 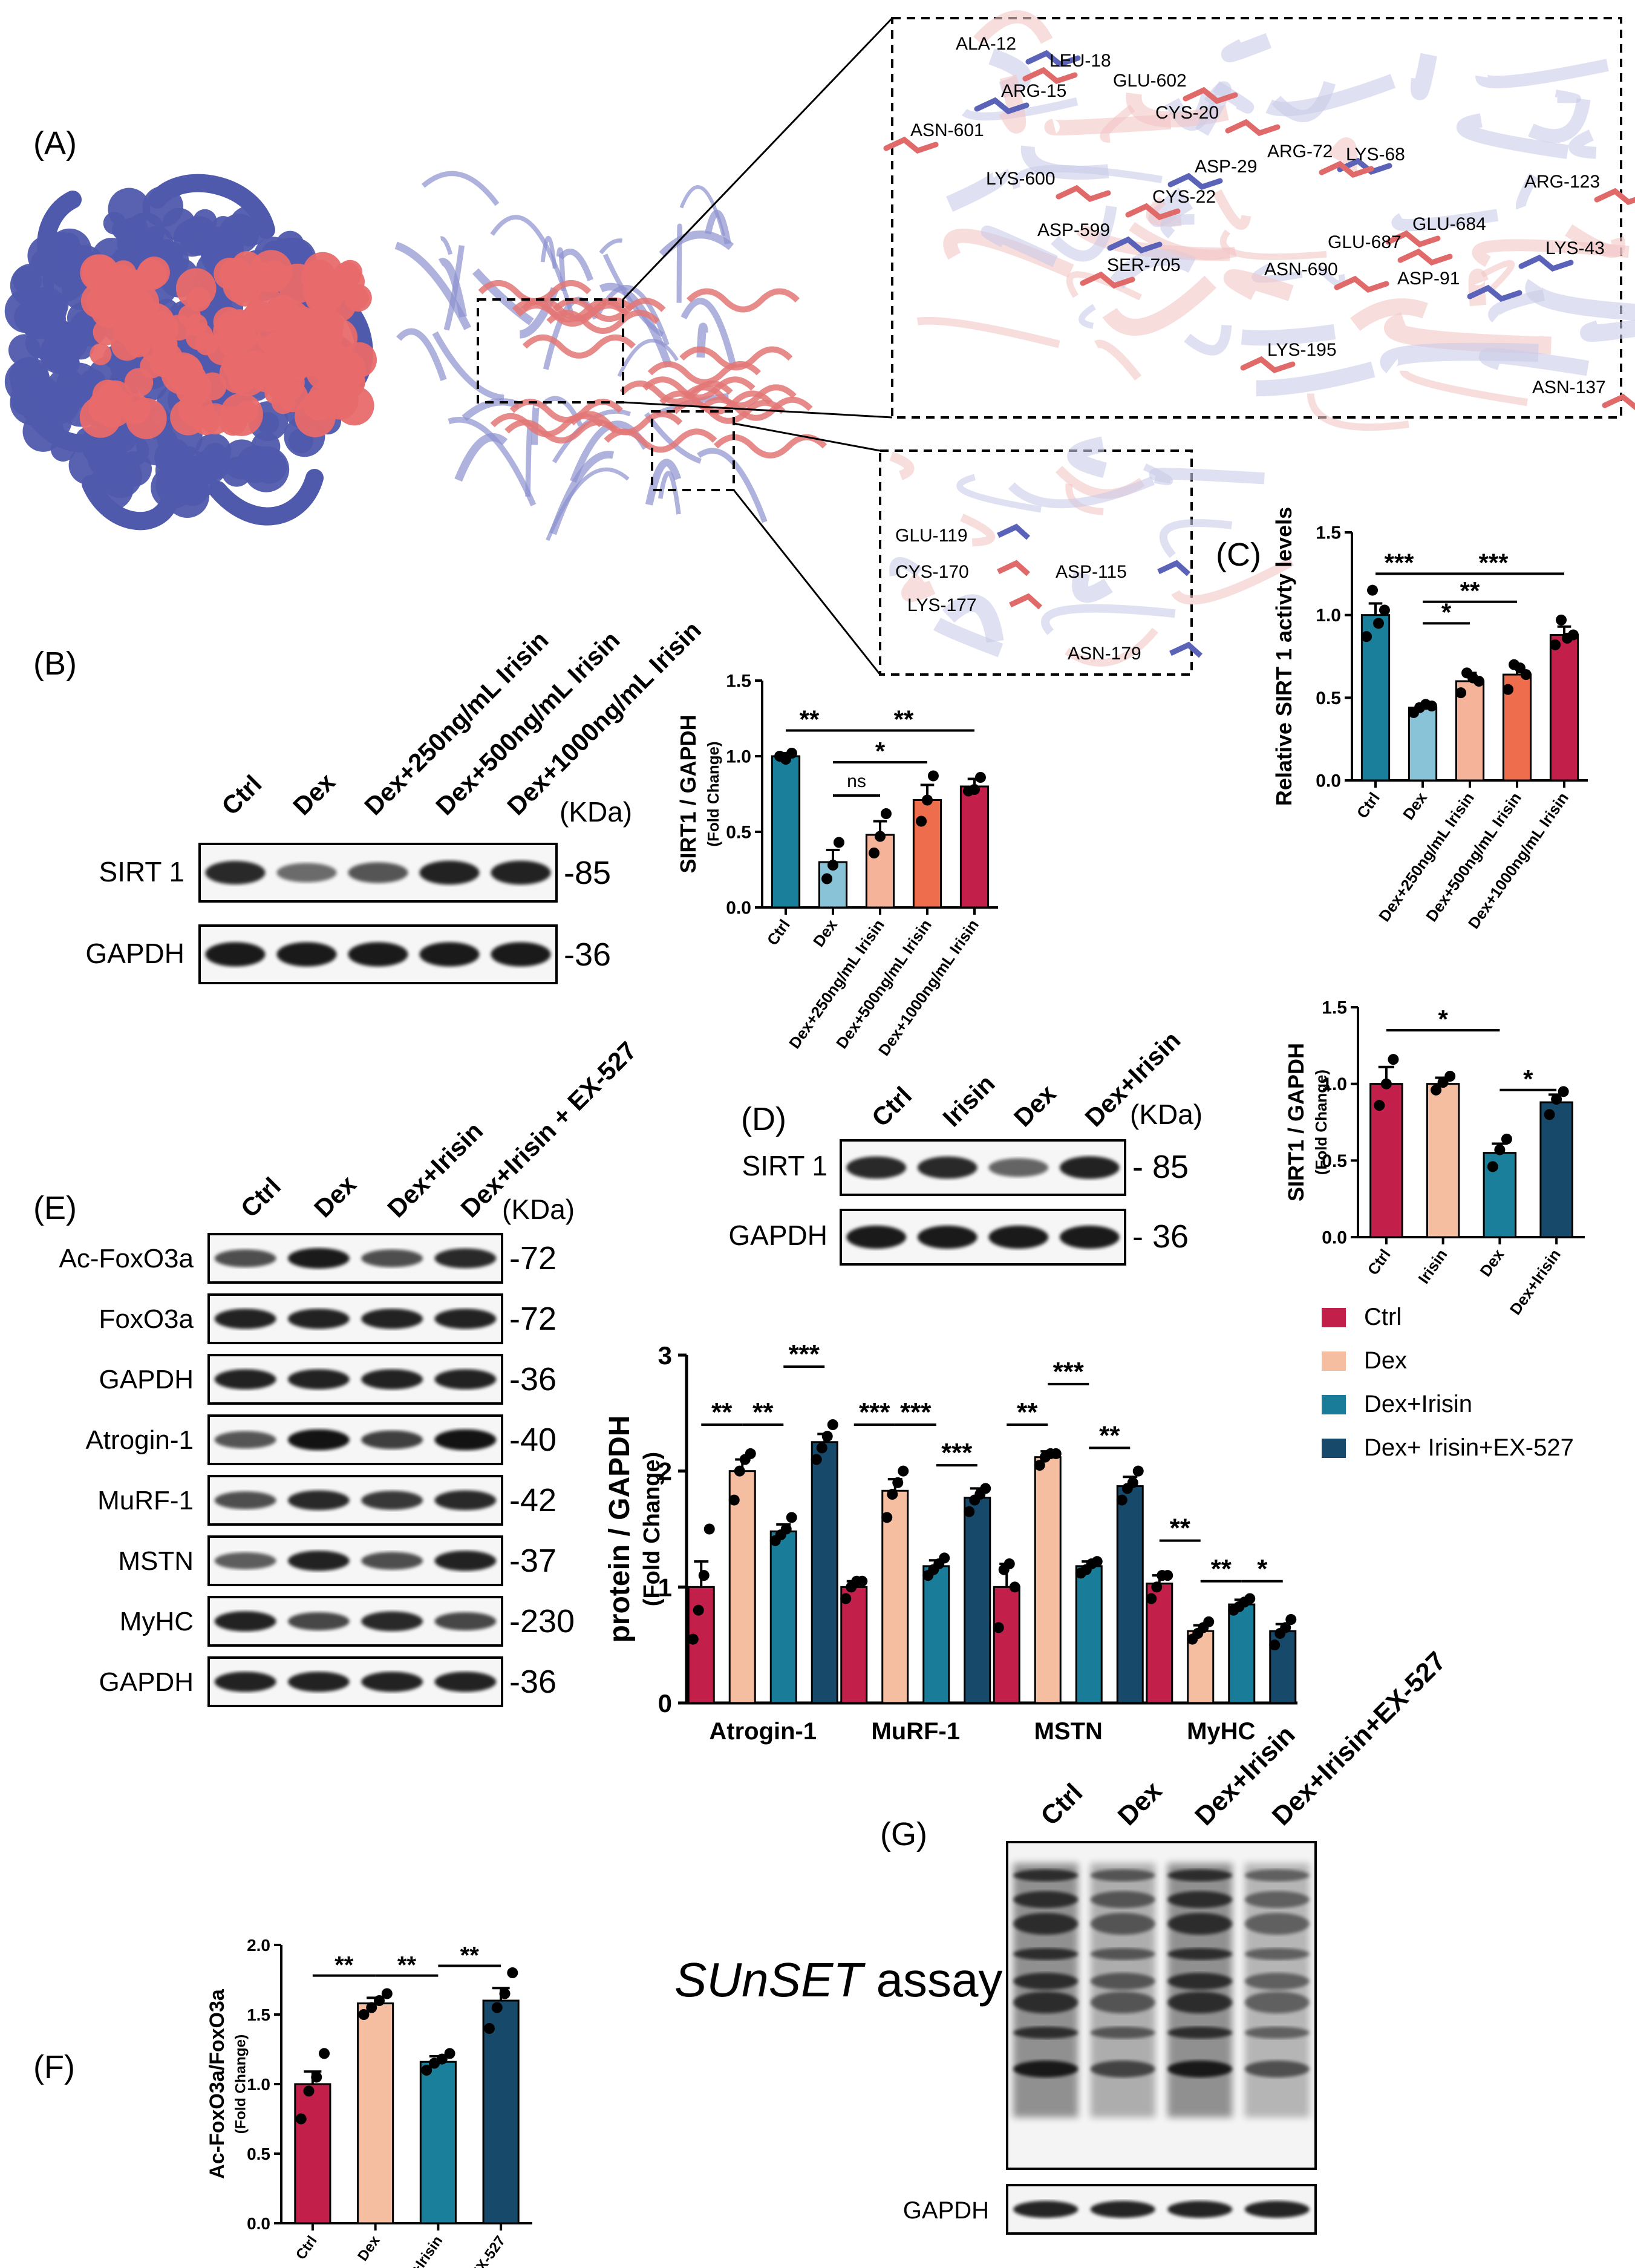 What do you see at coordinates (1334, 1448) in the screenshot?
I see `legend-swatch` at bounding box center [1334, 1448].